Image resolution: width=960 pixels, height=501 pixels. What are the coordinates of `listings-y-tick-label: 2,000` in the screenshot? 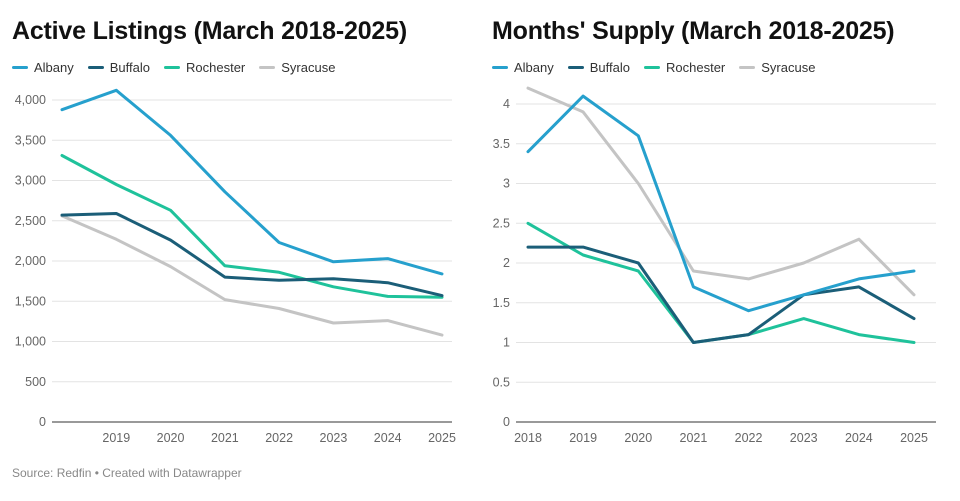 It's located at (30, 261).